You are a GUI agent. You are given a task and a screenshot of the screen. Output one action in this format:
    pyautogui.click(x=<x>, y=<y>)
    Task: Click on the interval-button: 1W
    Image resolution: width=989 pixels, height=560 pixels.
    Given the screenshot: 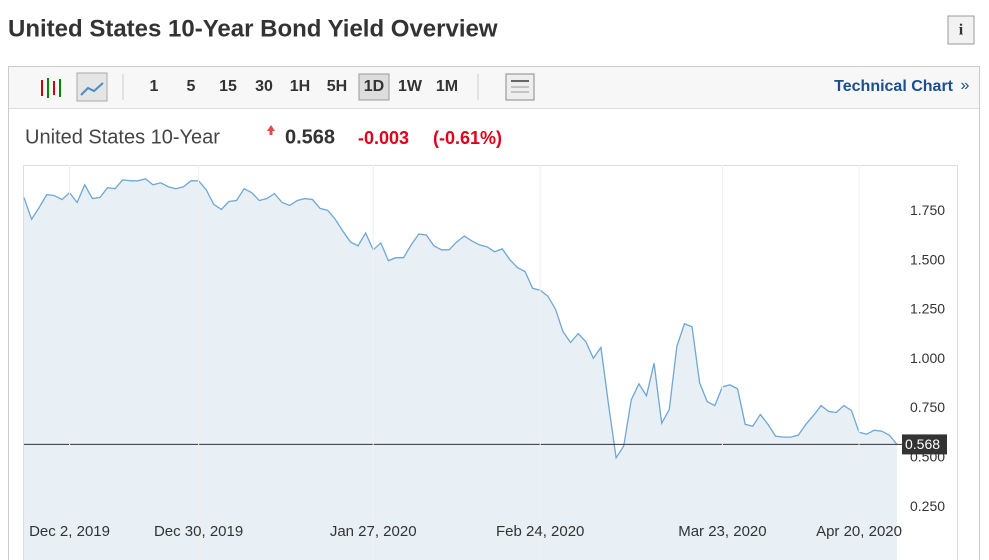 What is the action you would take?
    pyautogui.click(x=410, y=86)
    